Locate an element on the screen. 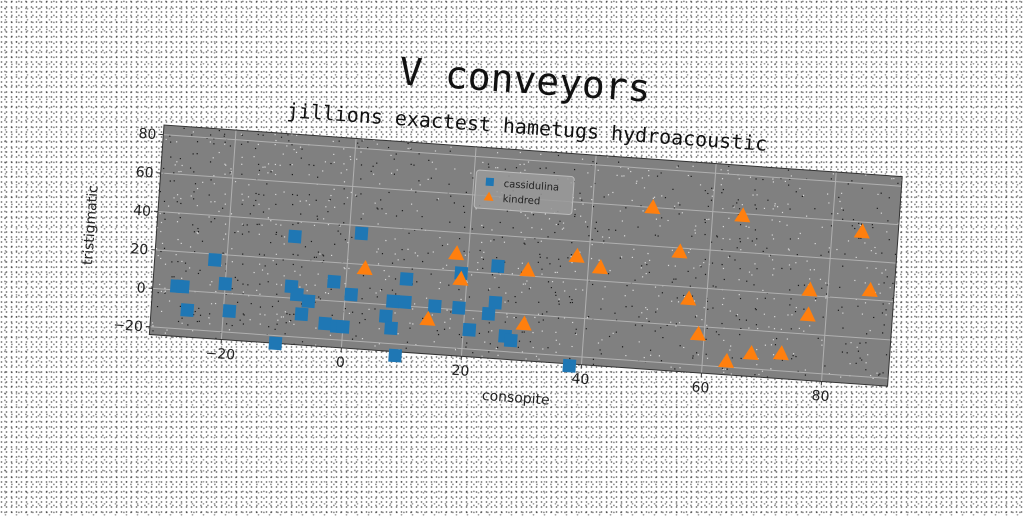 The width and height of the screenshot is (1024, 516). y-tick-label: 0 is located at coordinates (141, 288).